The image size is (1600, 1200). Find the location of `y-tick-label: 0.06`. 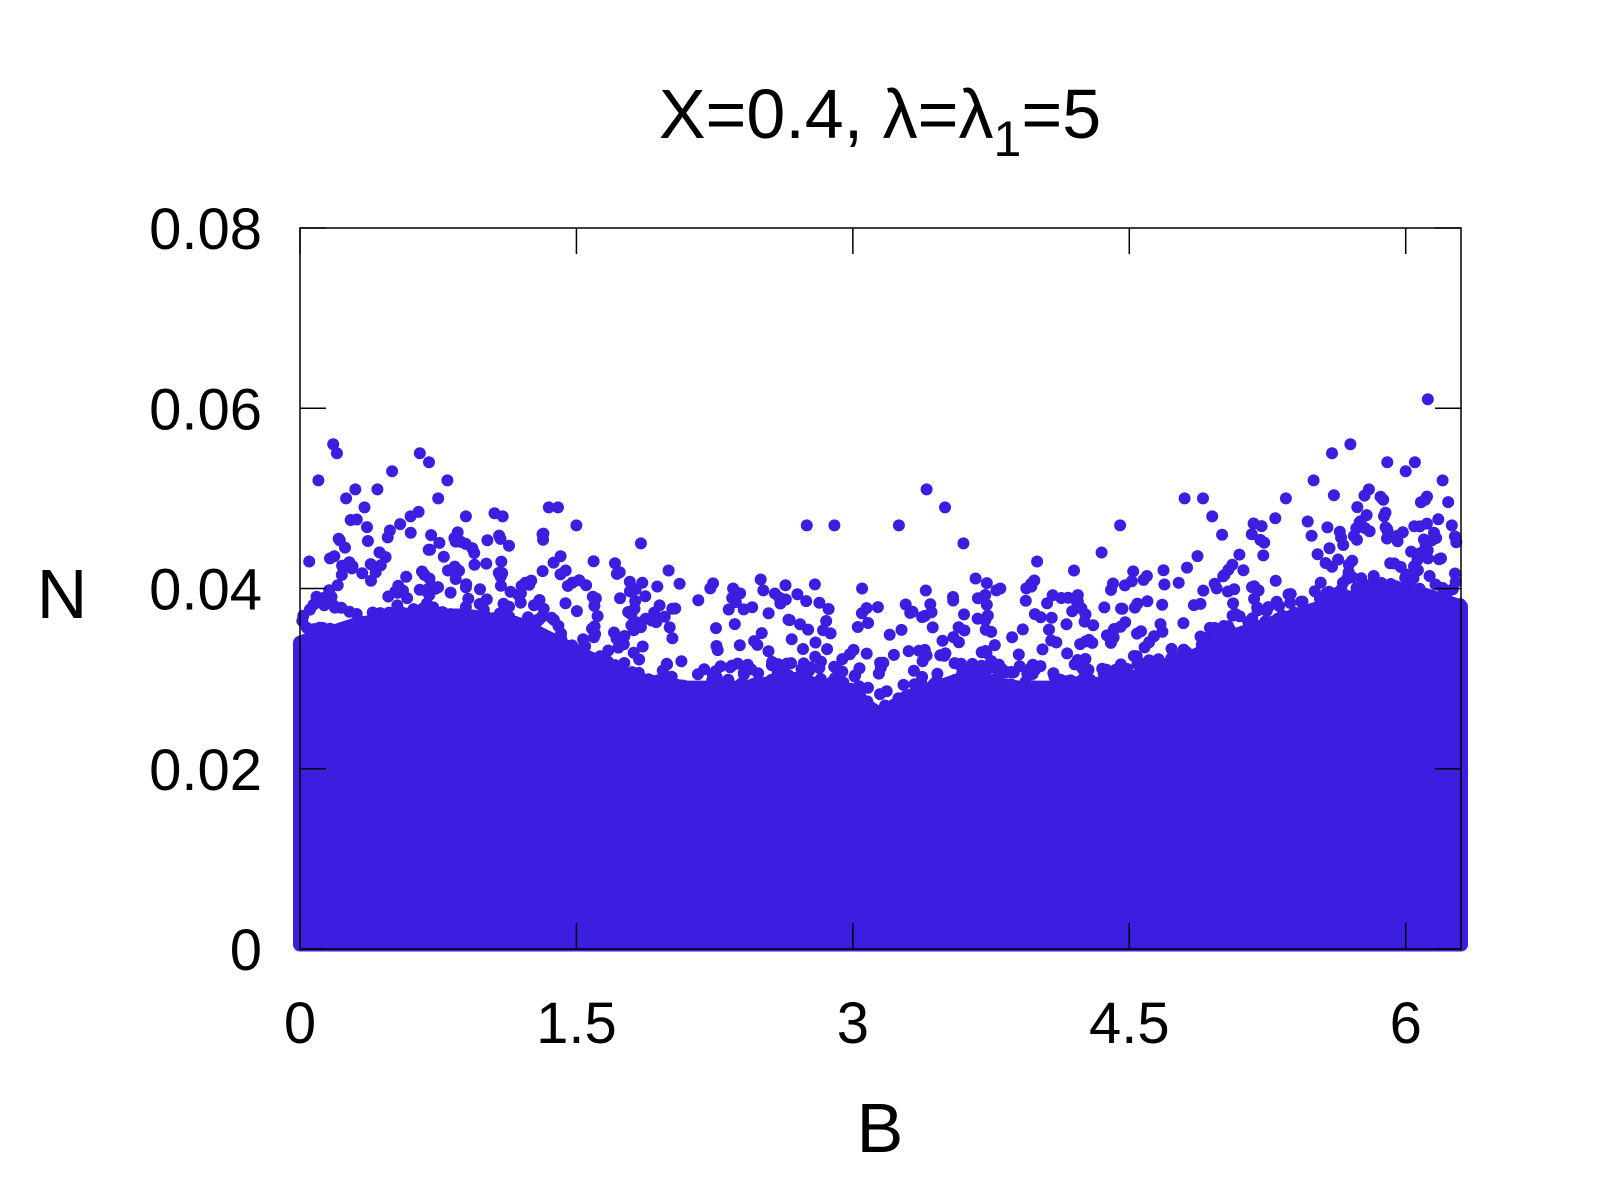

y-tick-label: 0.06 is located at coordinates (205, 409).